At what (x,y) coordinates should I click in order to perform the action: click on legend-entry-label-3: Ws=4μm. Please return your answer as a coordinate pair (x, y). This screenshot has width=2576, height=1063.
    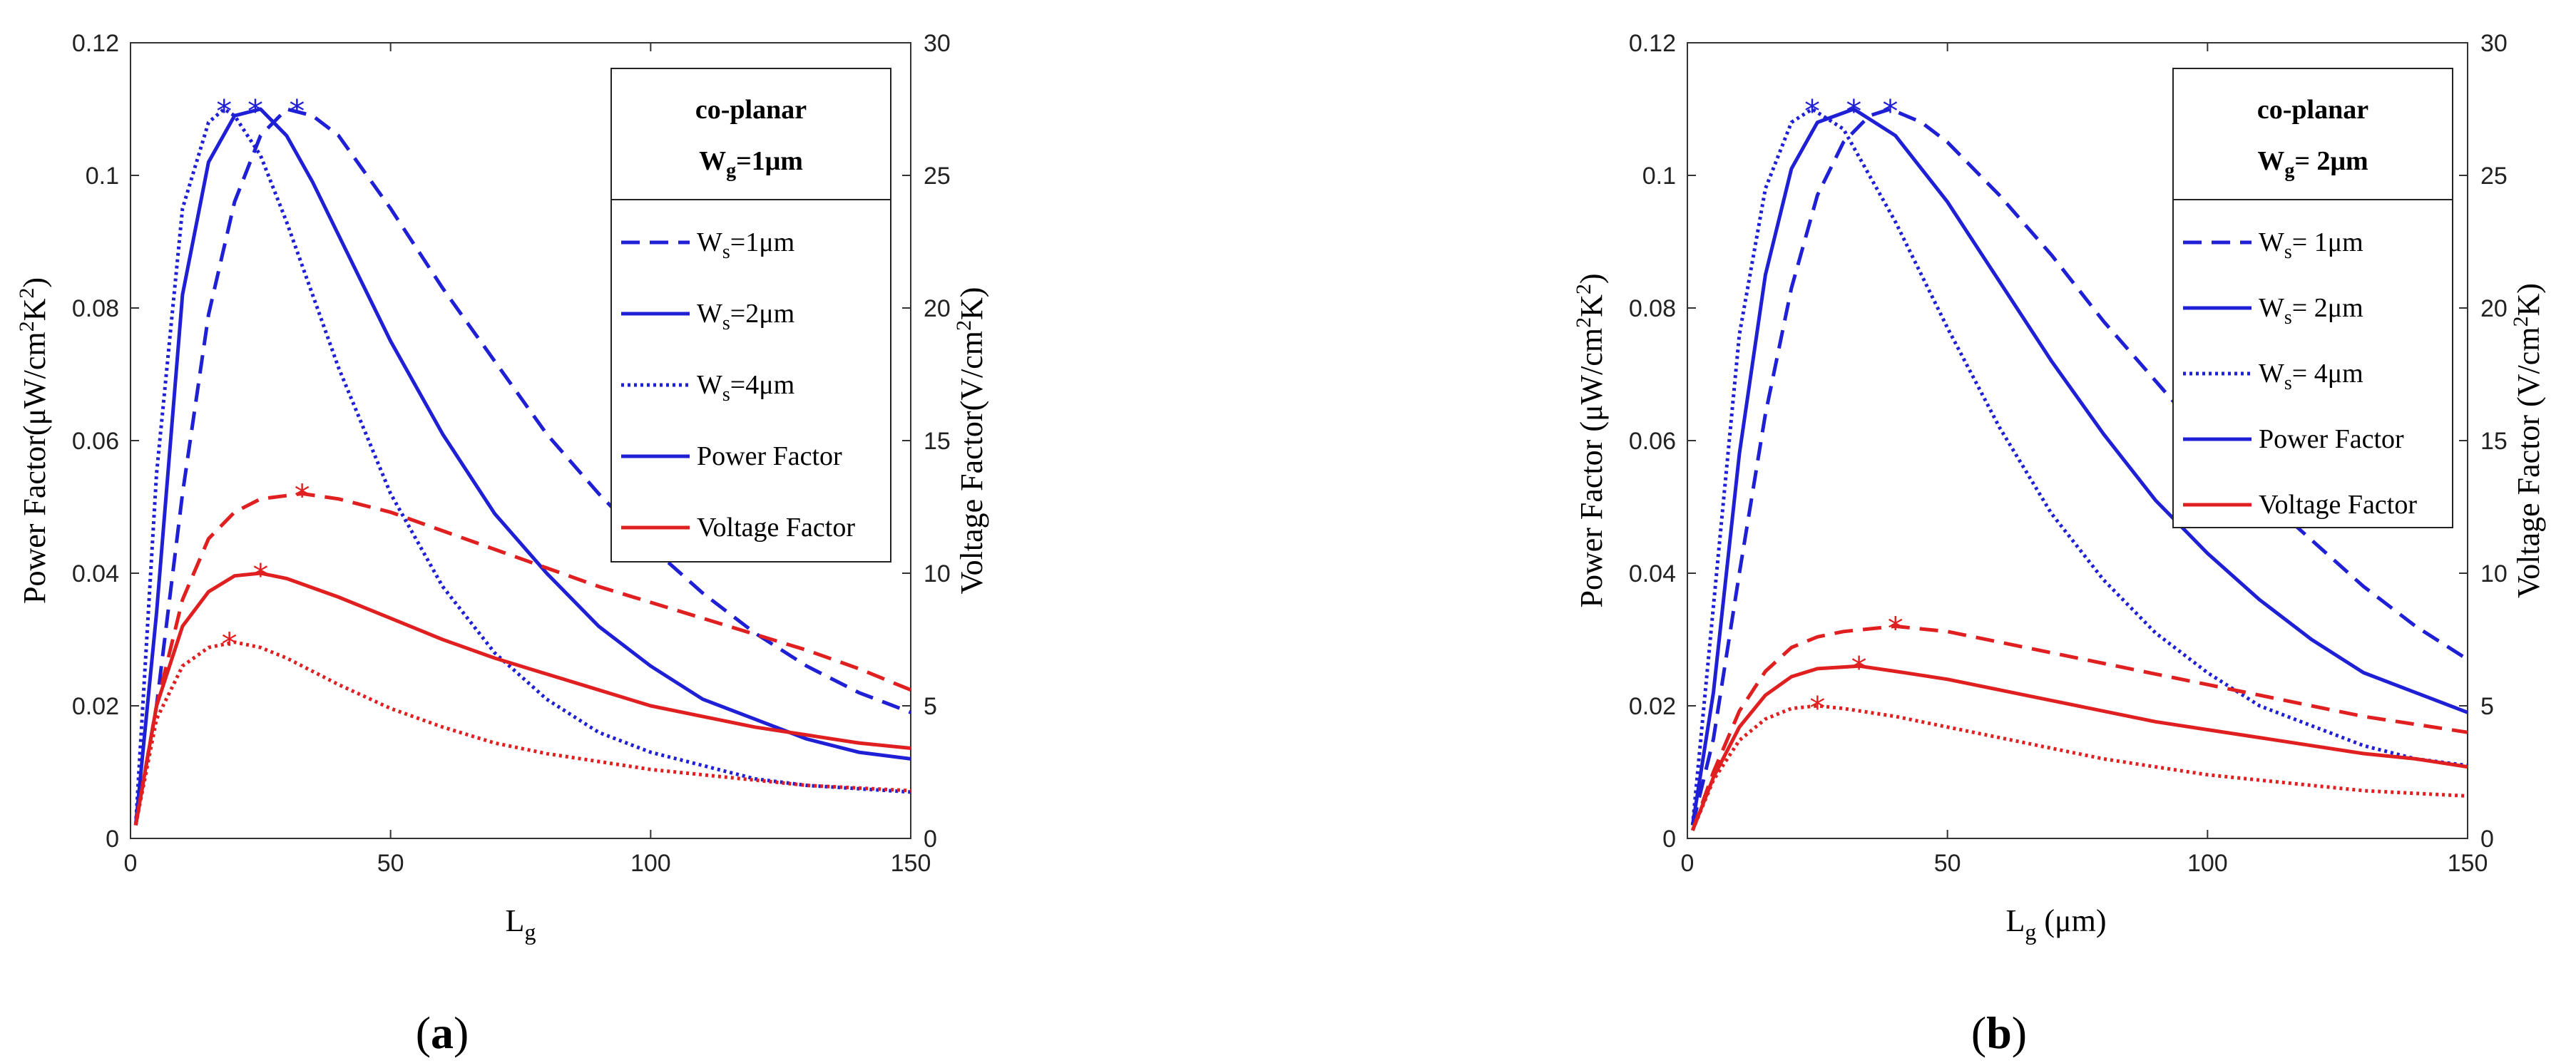
    Looking at the image, I should click on (745, 388).